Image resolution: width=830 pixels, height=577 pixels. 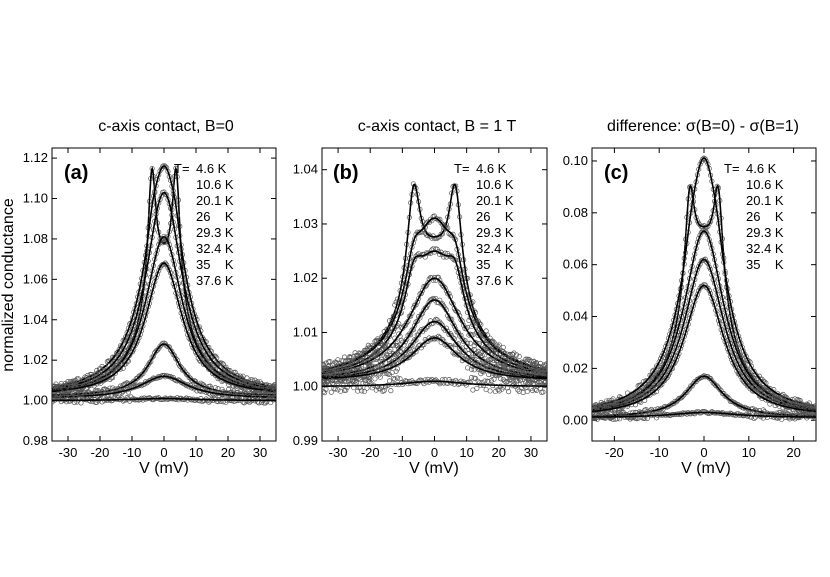 I want to click on panel-b-series-points, so click(x=434, y=279).